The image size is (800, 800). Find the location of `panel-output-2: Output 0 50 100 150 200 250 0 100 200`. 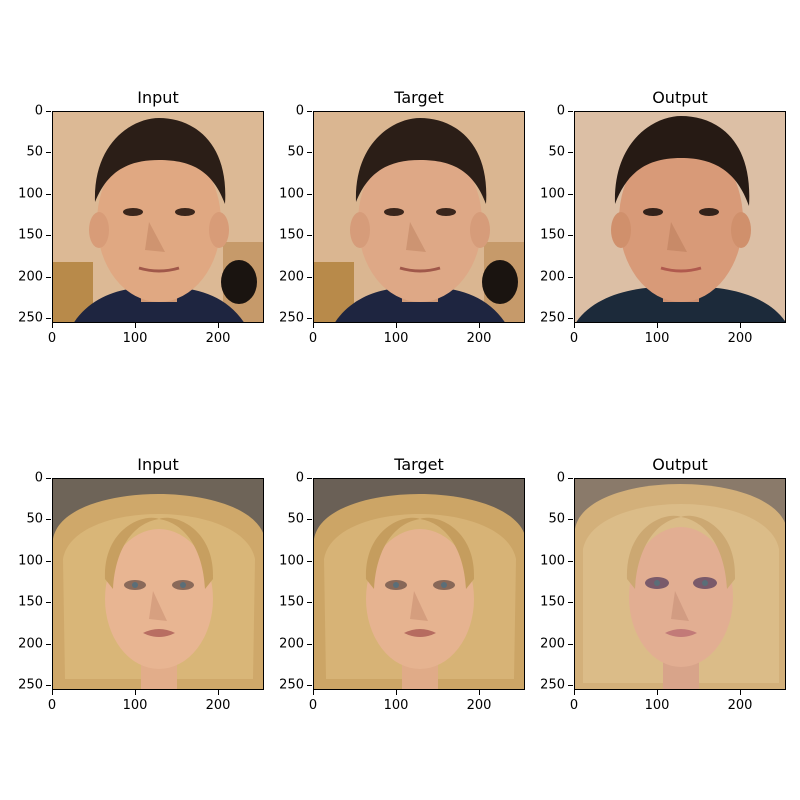

panel-output-2: Output 0 50 100 150 200 250 0 100 200 is located at coordinates (663, 584).